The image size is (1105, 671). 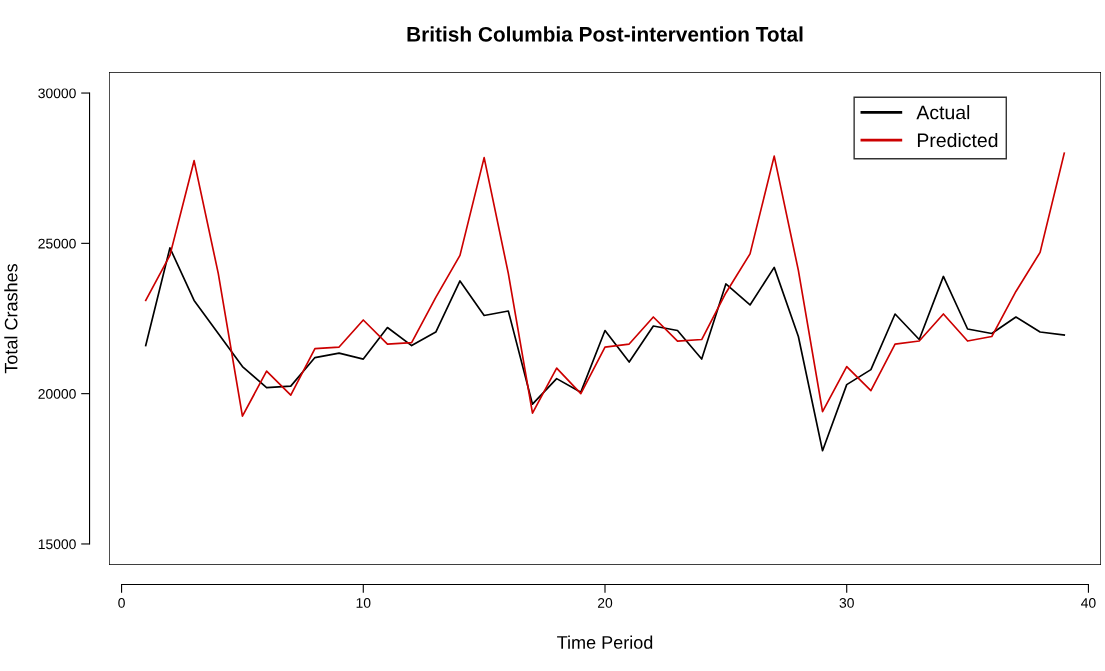 I want to click on y-tick-label: 15000, so click(x=57, y=544).